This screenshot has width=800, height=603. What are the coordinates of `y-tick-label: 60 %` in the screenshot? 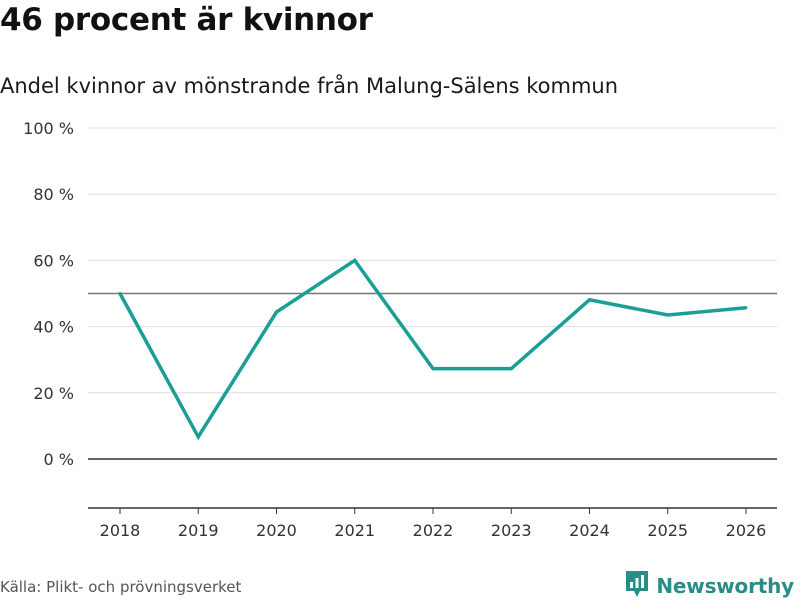 It's located at (53, 260).